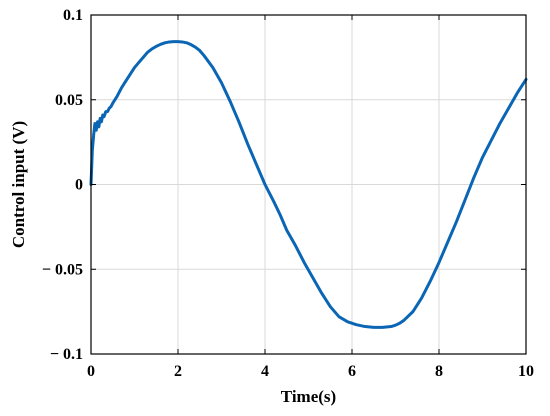 This screenshot has width=550, height=416. Describe the element at coordinates (18, 184) in the screenshot. I see `y-axis-title: Control input (V)` at that location.